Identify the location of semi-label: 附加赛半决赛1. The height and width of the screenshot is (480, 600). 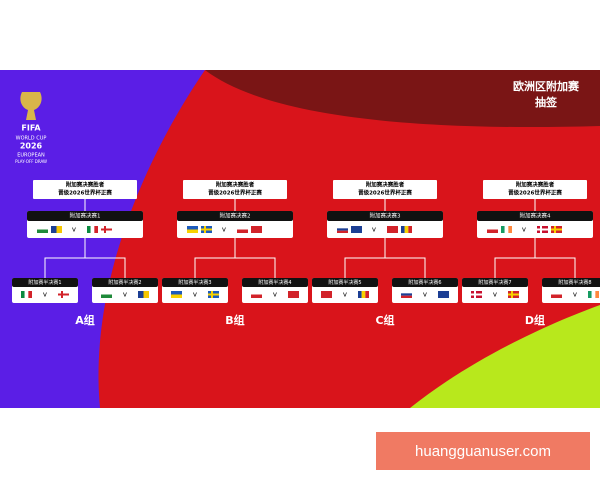
(44, 282).